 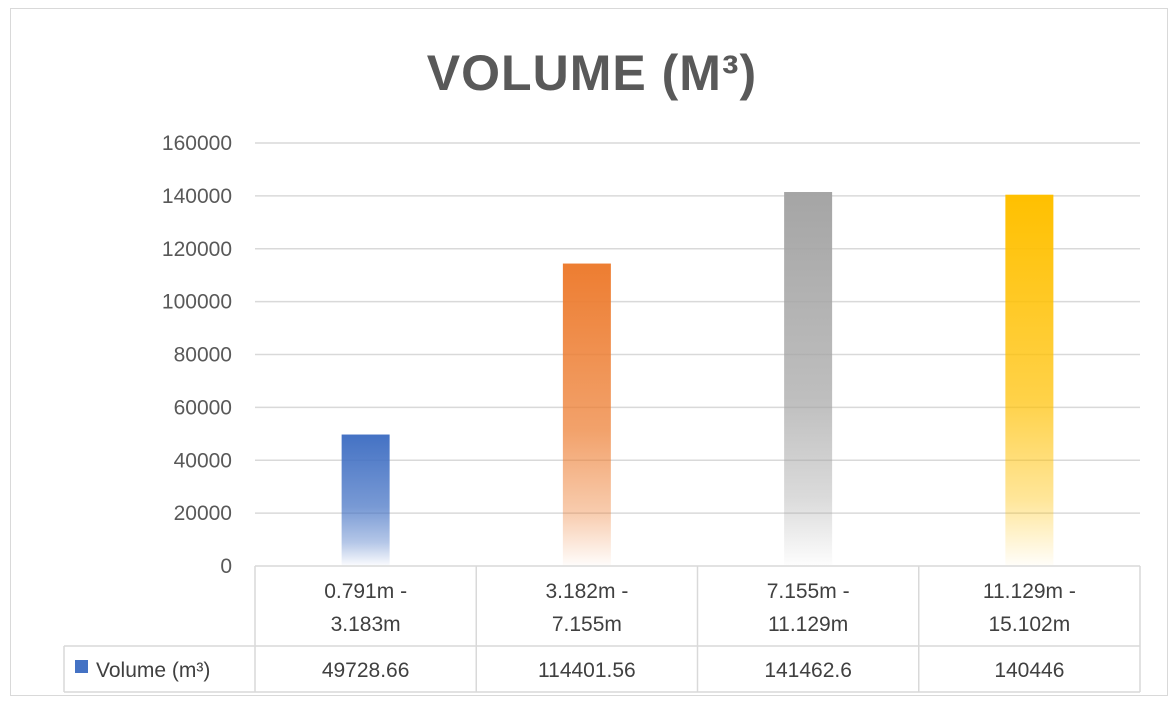 I want to click on y-tick-label: 80000, so click(x=203, y=355).